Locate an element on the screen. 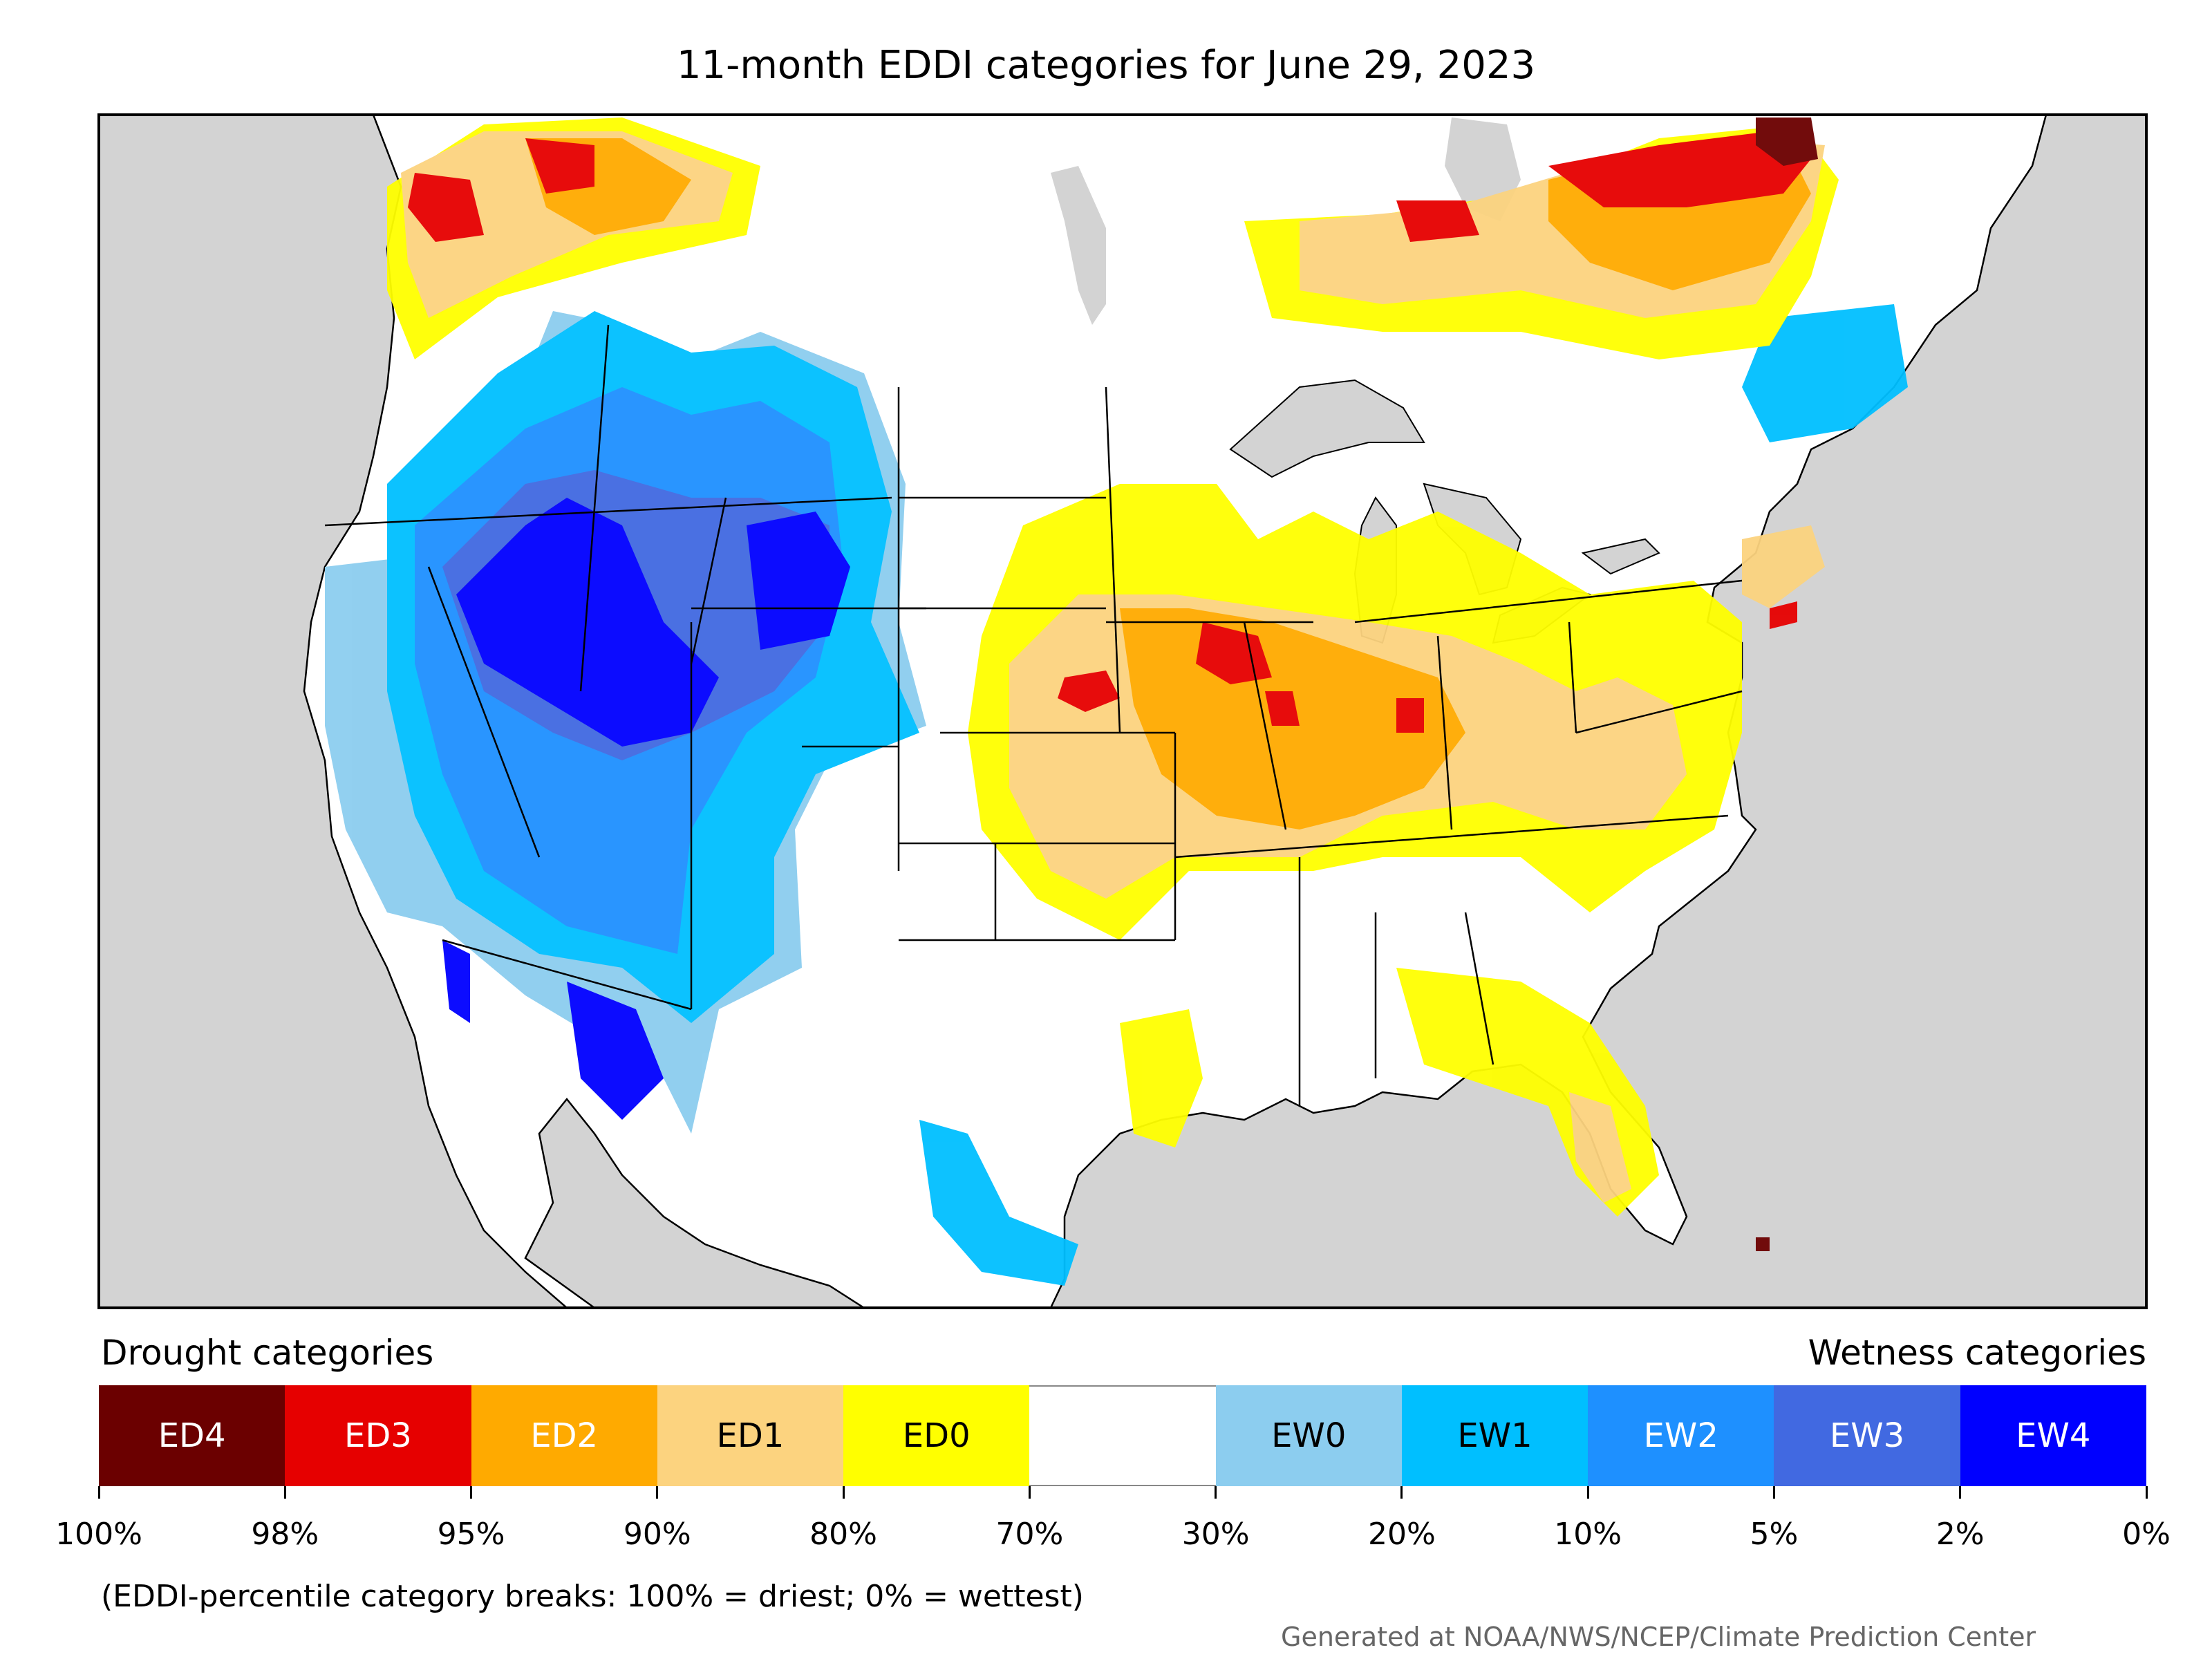 This screenshot has height=1659, width=2212. lake-superior is located at coordinates (1327, 428).